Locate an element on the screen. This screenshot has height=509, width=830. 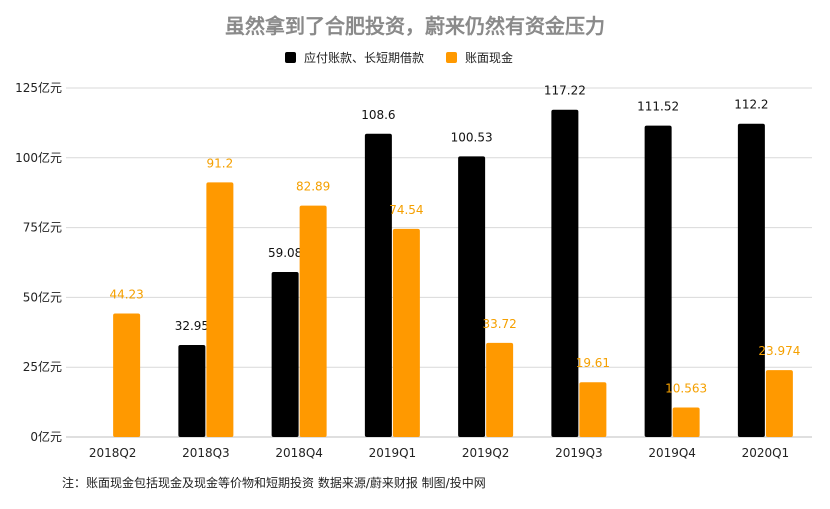
legend: 应付账款、长短期借款 账面现金 is located at coordinates (410, 57).